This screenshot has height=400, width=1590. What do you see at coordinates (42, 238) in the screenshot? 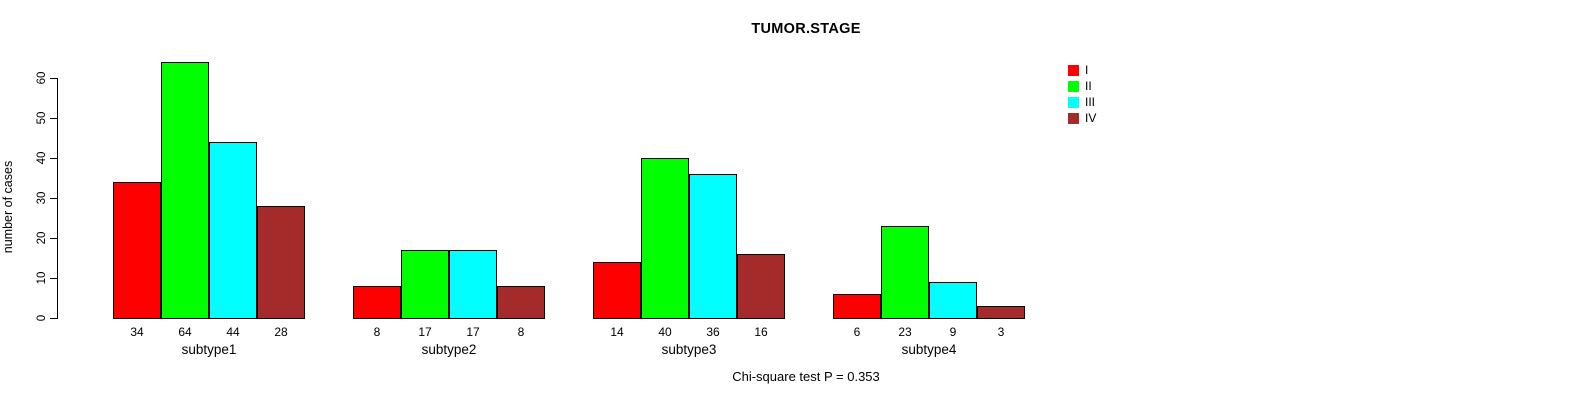
I see `y-axis-tick-label: 20` at bounding box center [42, 238].